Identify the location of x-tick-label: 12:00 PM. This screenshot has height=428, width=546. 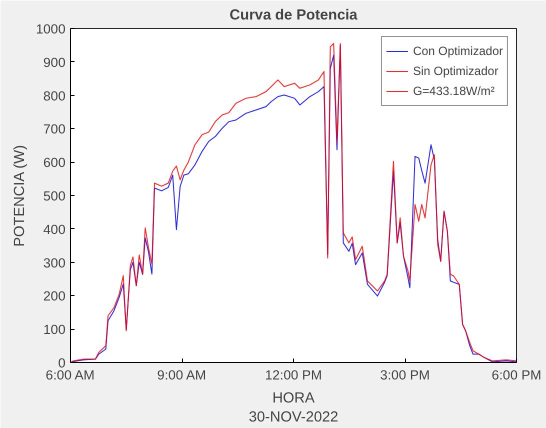
(293, 375).